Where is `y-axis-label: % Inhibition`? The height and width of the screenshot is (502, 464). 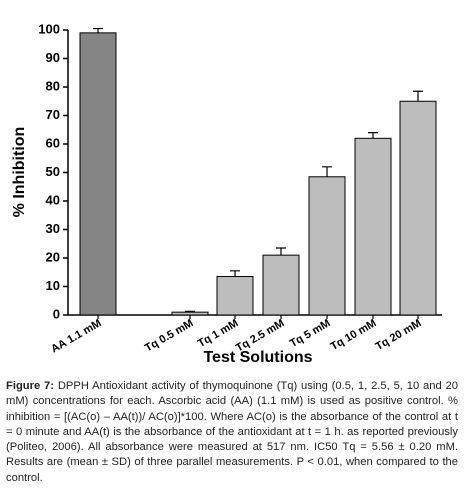 y-axis-label: % Inhibition is located at coordinates (19, 172).